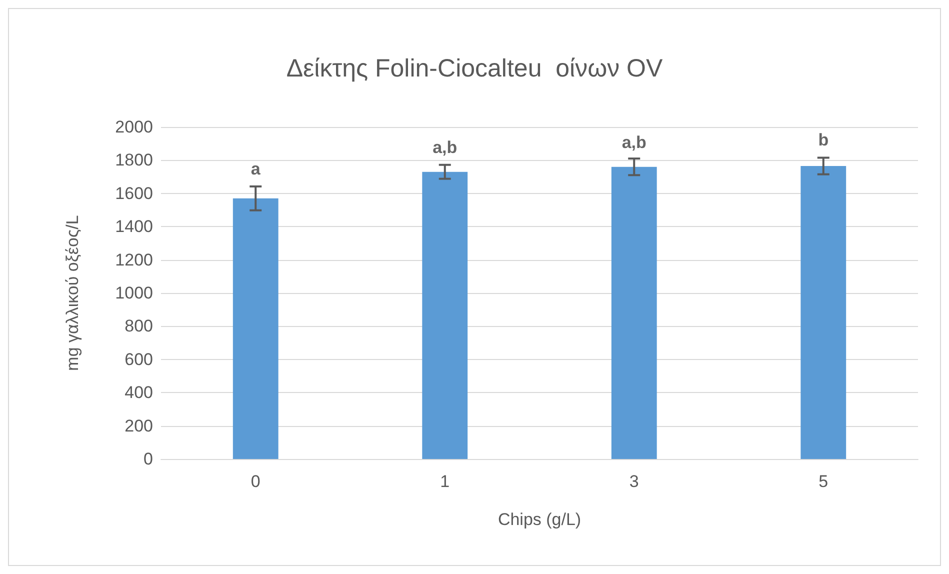 The height and width of the screenshot is (574, 949). I want to click on y-tick-label: 1800, so click(134, 160).